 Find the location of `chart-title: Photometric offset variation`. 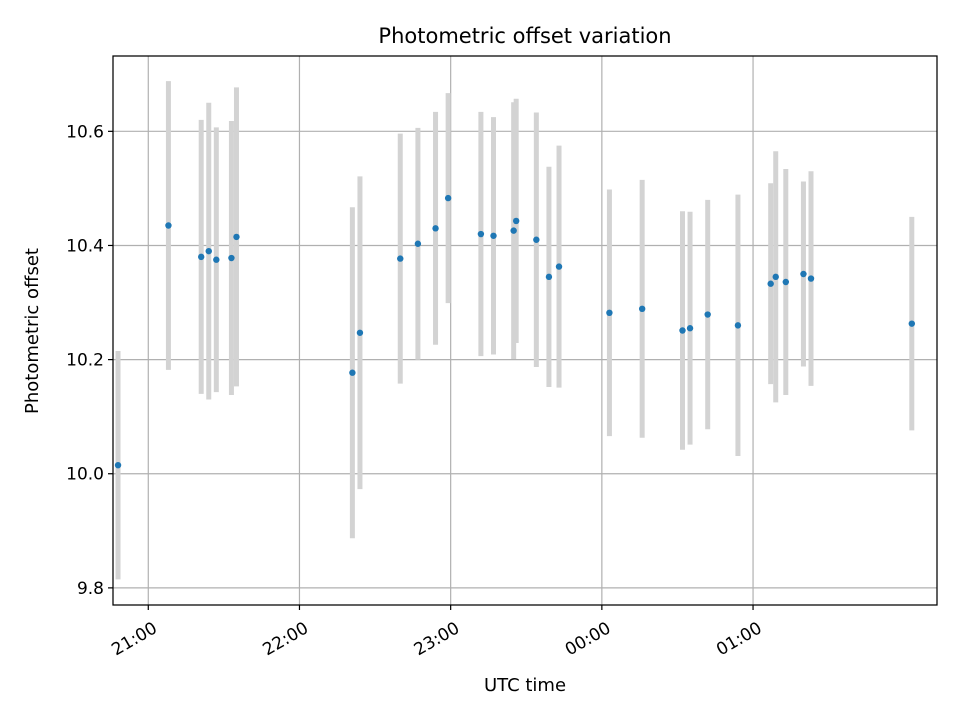

chart-title: Photometric offset variation is located at coordinates (524, 36).